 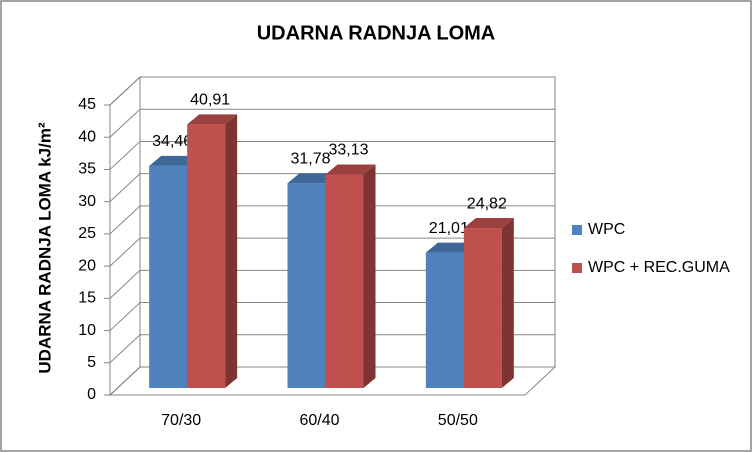 What do you see at coordinates (348, 150) in the screenshot?
I see `value-label: 33,13` at bounding box center [348, 150].